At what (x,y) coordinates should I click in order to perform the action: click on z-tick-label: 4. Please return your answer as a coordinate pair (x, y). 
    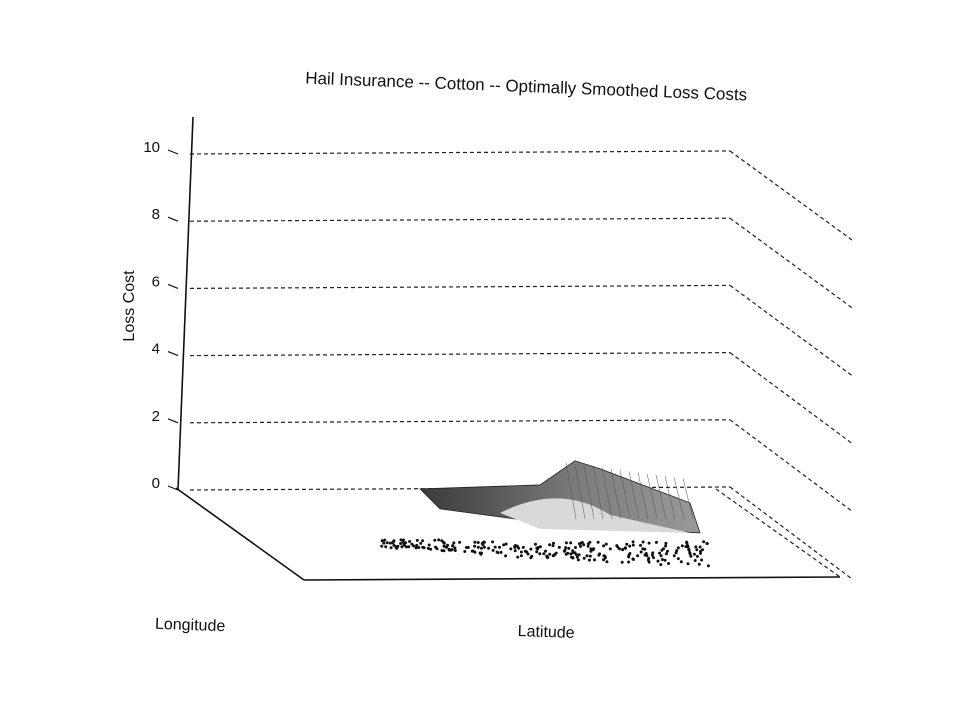
    Looking at the image, I should click on (156, 349).